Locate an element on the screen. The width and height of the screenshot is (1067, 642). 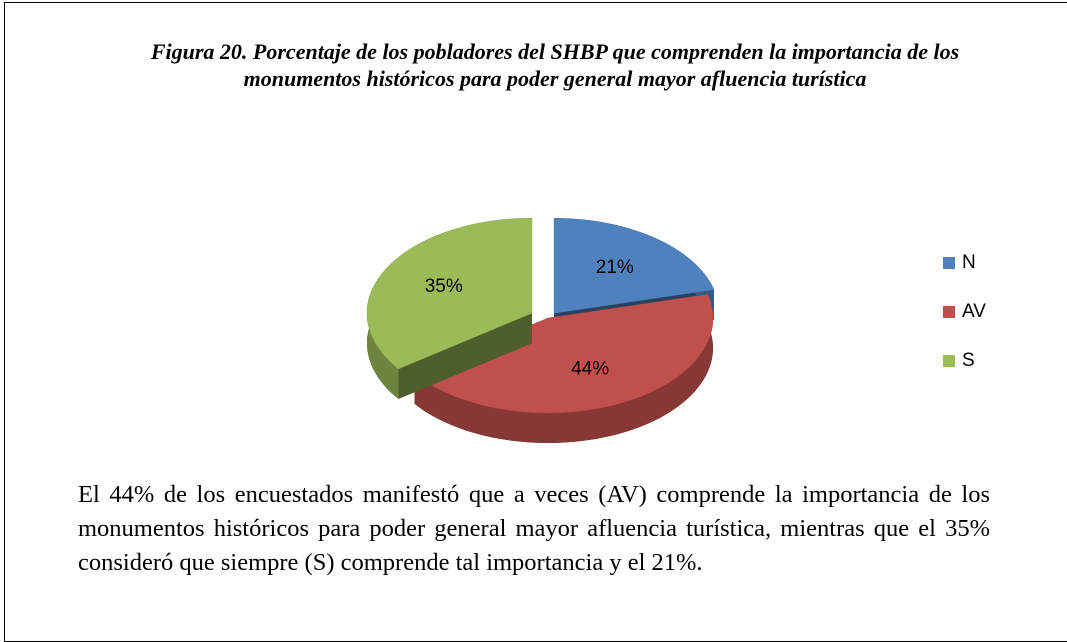
slice-cut-face is located at coordinates (465, 356).